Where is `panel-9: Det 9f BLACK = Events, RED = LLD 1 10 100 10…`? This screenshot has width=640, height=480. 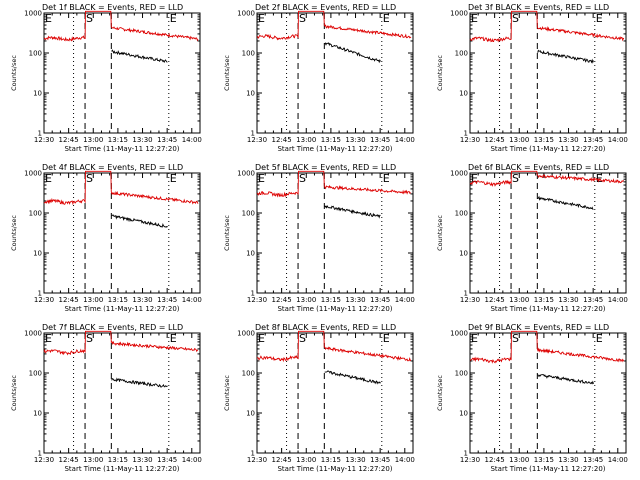
panel-9: Det 9f BLACK = Events, RED = LLD 1 10 100 10… is located at coordinates (532, 398).